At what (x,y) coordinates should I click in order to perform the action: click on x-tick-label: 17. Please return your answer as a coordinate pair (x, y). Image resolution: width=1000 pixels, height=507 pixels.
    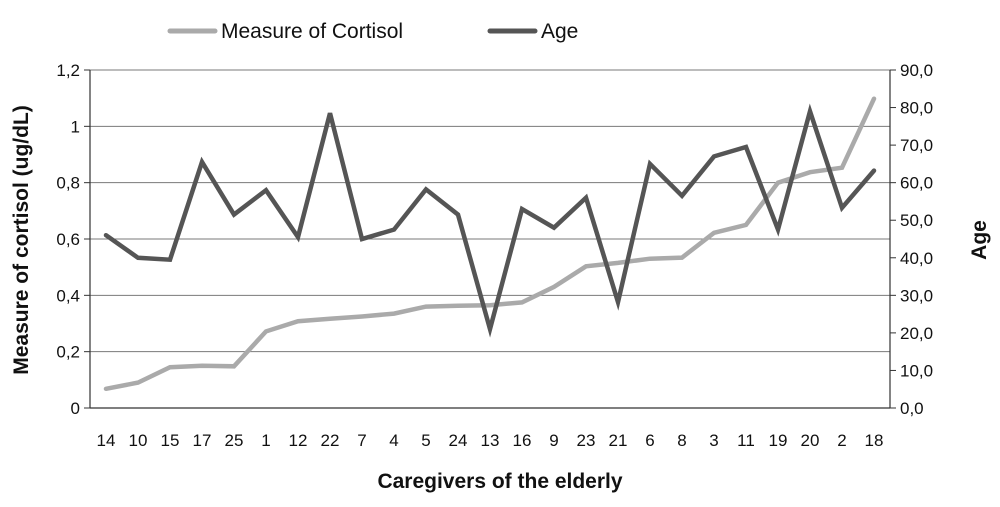
    Looking at the image, I should click on (202, 440).